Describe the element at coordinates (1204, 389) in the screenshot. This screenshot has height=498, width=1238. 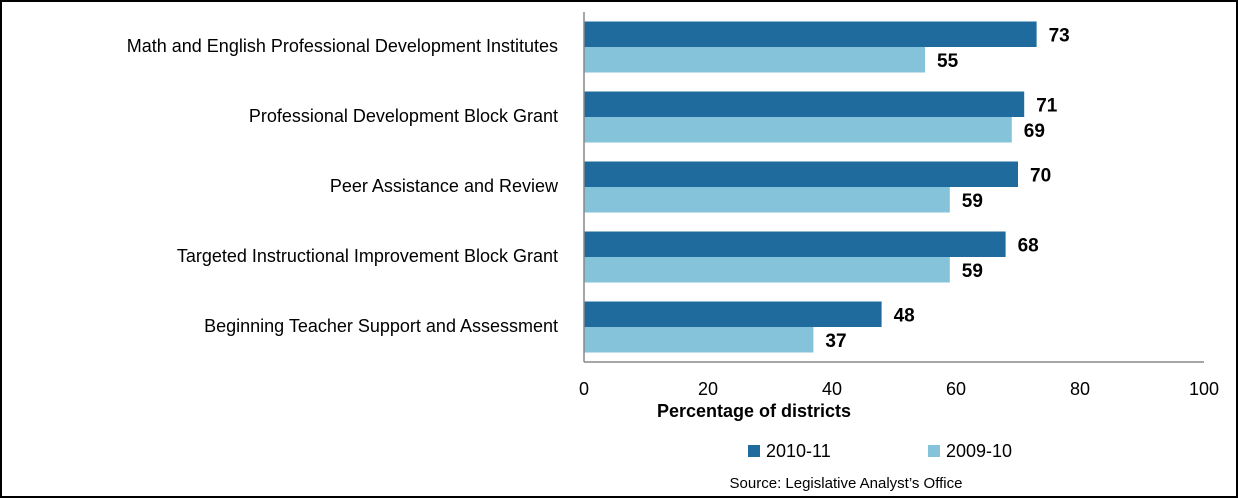
I see `x-tick-label: 100` at that location.